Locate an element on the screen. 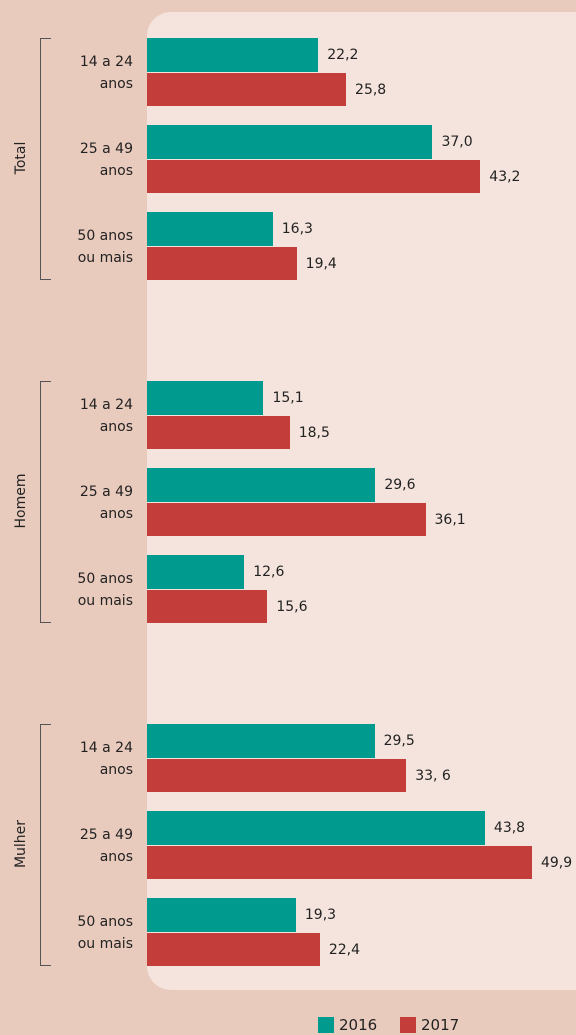  value-label: 19,3 is located at coordinates (320, 915).